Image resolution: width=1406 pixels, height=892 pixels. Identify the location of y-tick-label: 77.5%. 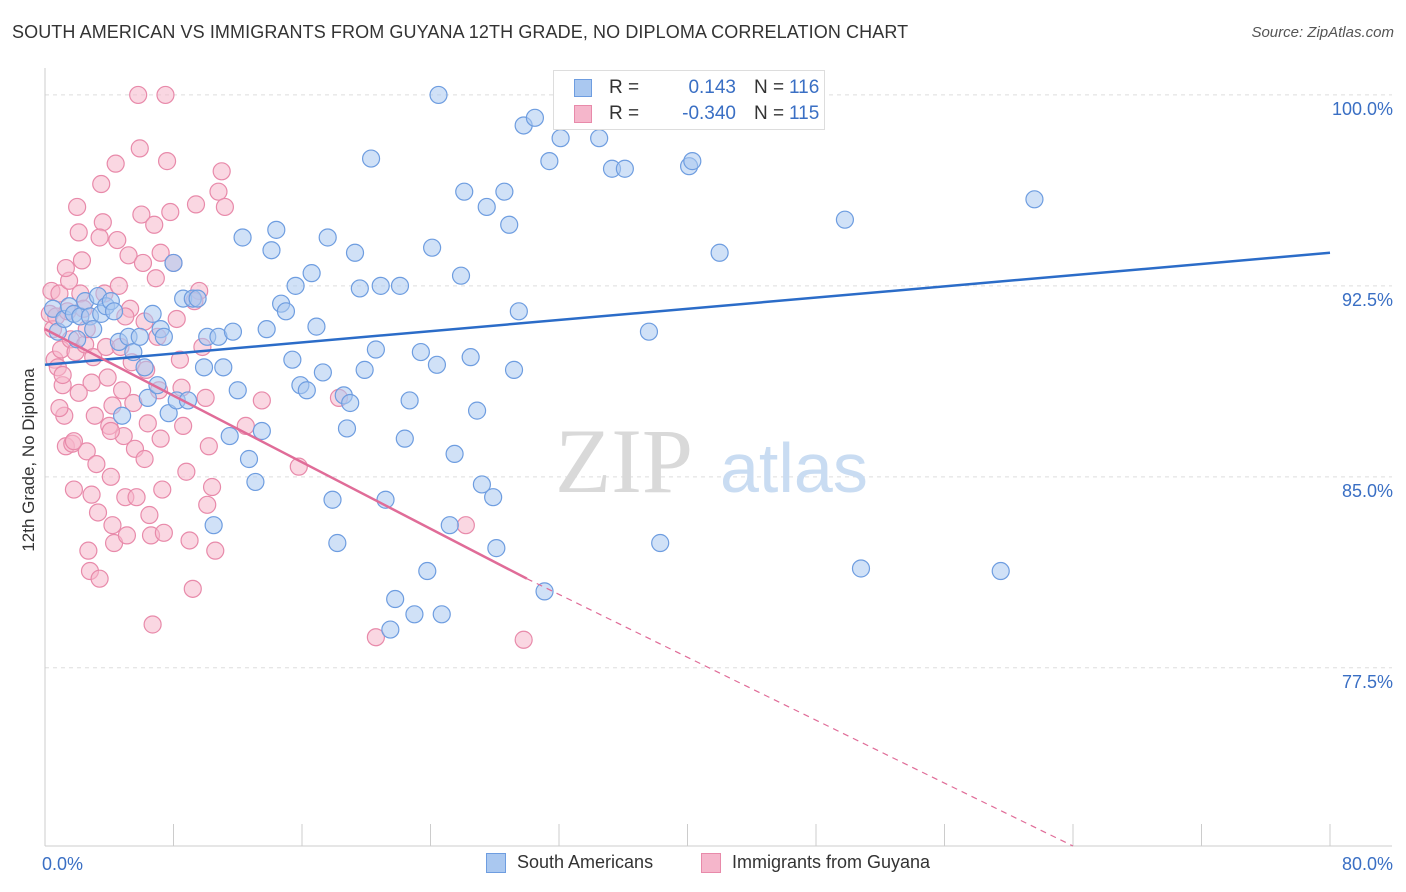
(1367, 682).